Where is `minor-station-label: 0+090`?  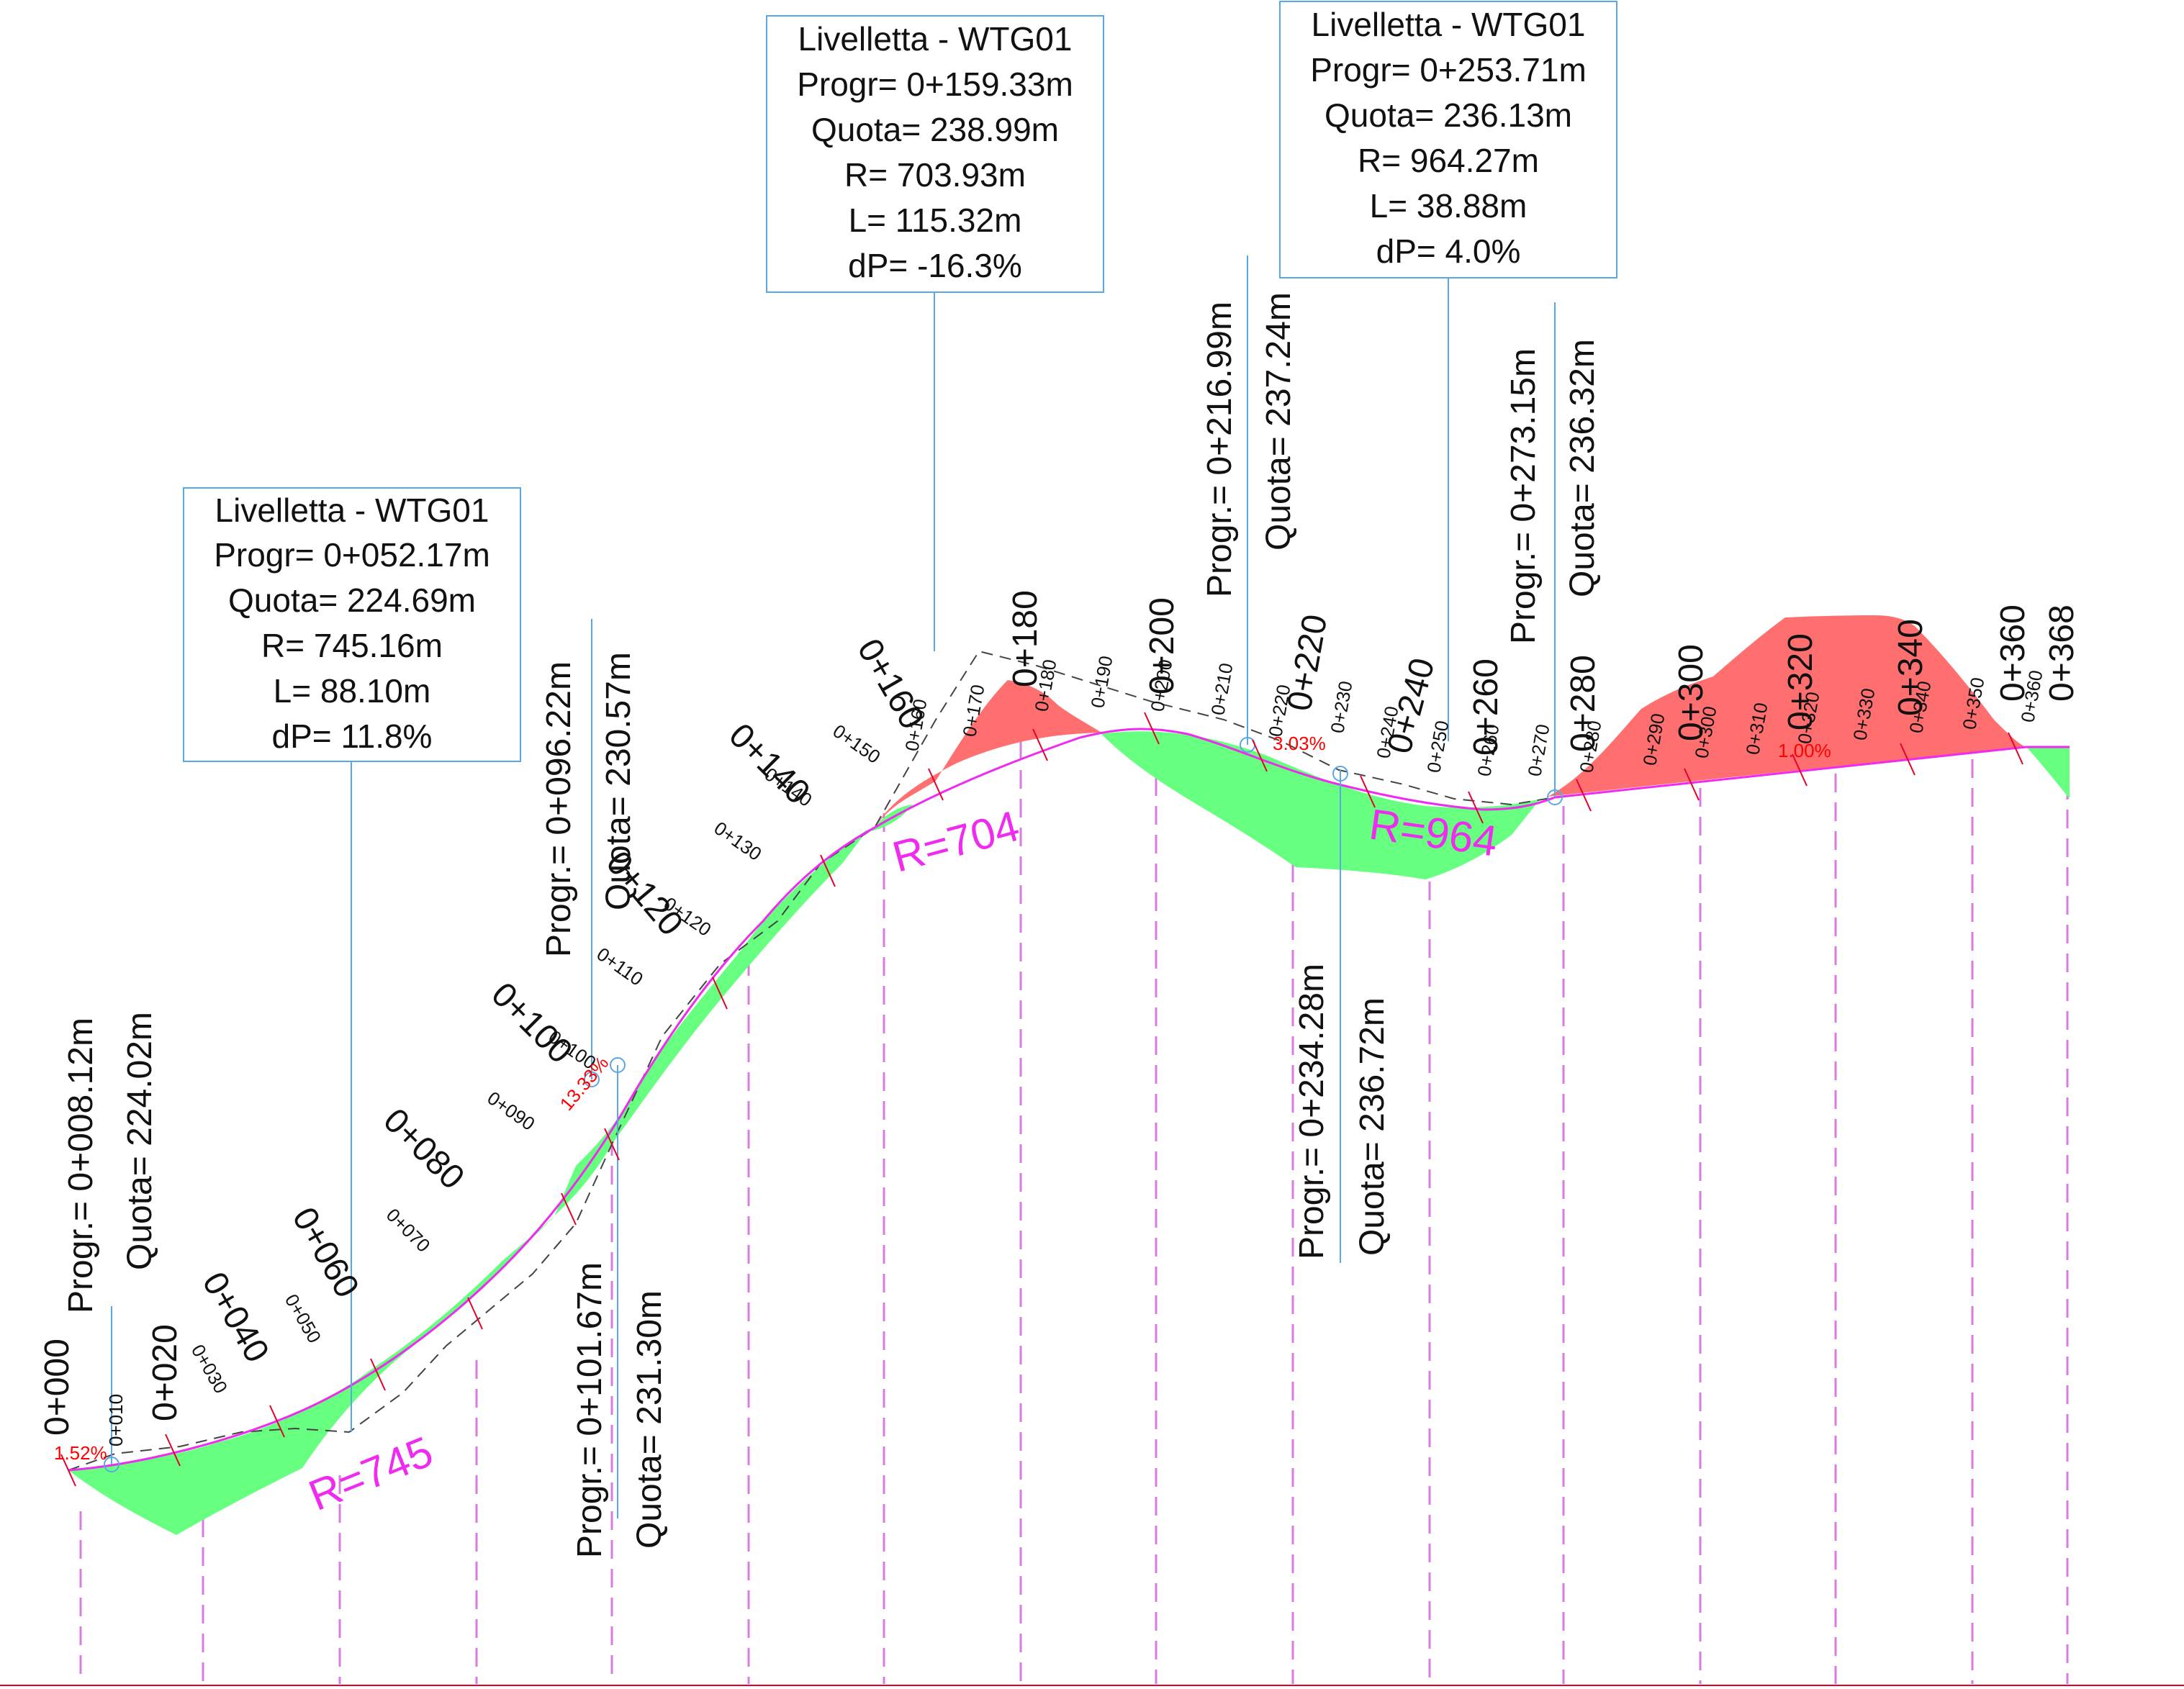
minor-station-label: 0+090 is located at coordinates (511, 1110).